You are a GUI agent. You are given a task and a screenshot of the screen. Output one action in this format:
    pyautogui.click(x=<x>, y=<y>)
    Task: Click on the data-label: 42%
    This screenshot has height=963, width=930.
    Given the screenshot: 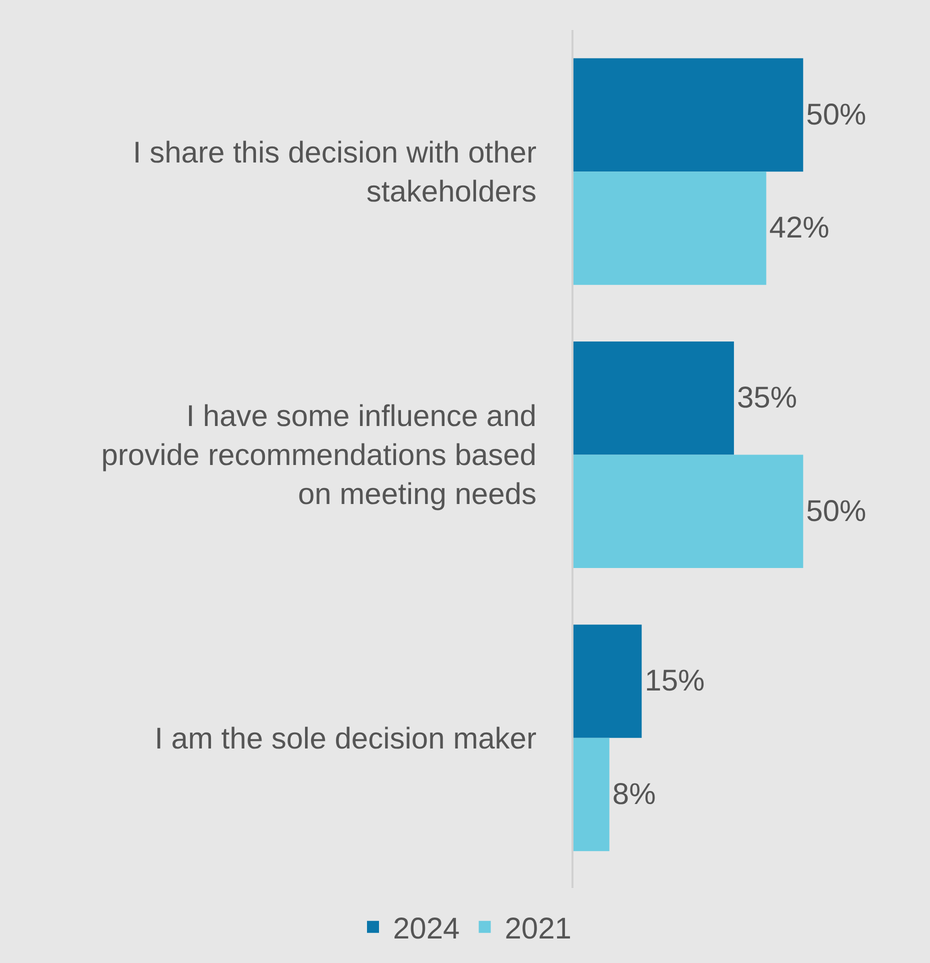 What is the action you would take?
    pyautogui.click(x=799, y=228)
    